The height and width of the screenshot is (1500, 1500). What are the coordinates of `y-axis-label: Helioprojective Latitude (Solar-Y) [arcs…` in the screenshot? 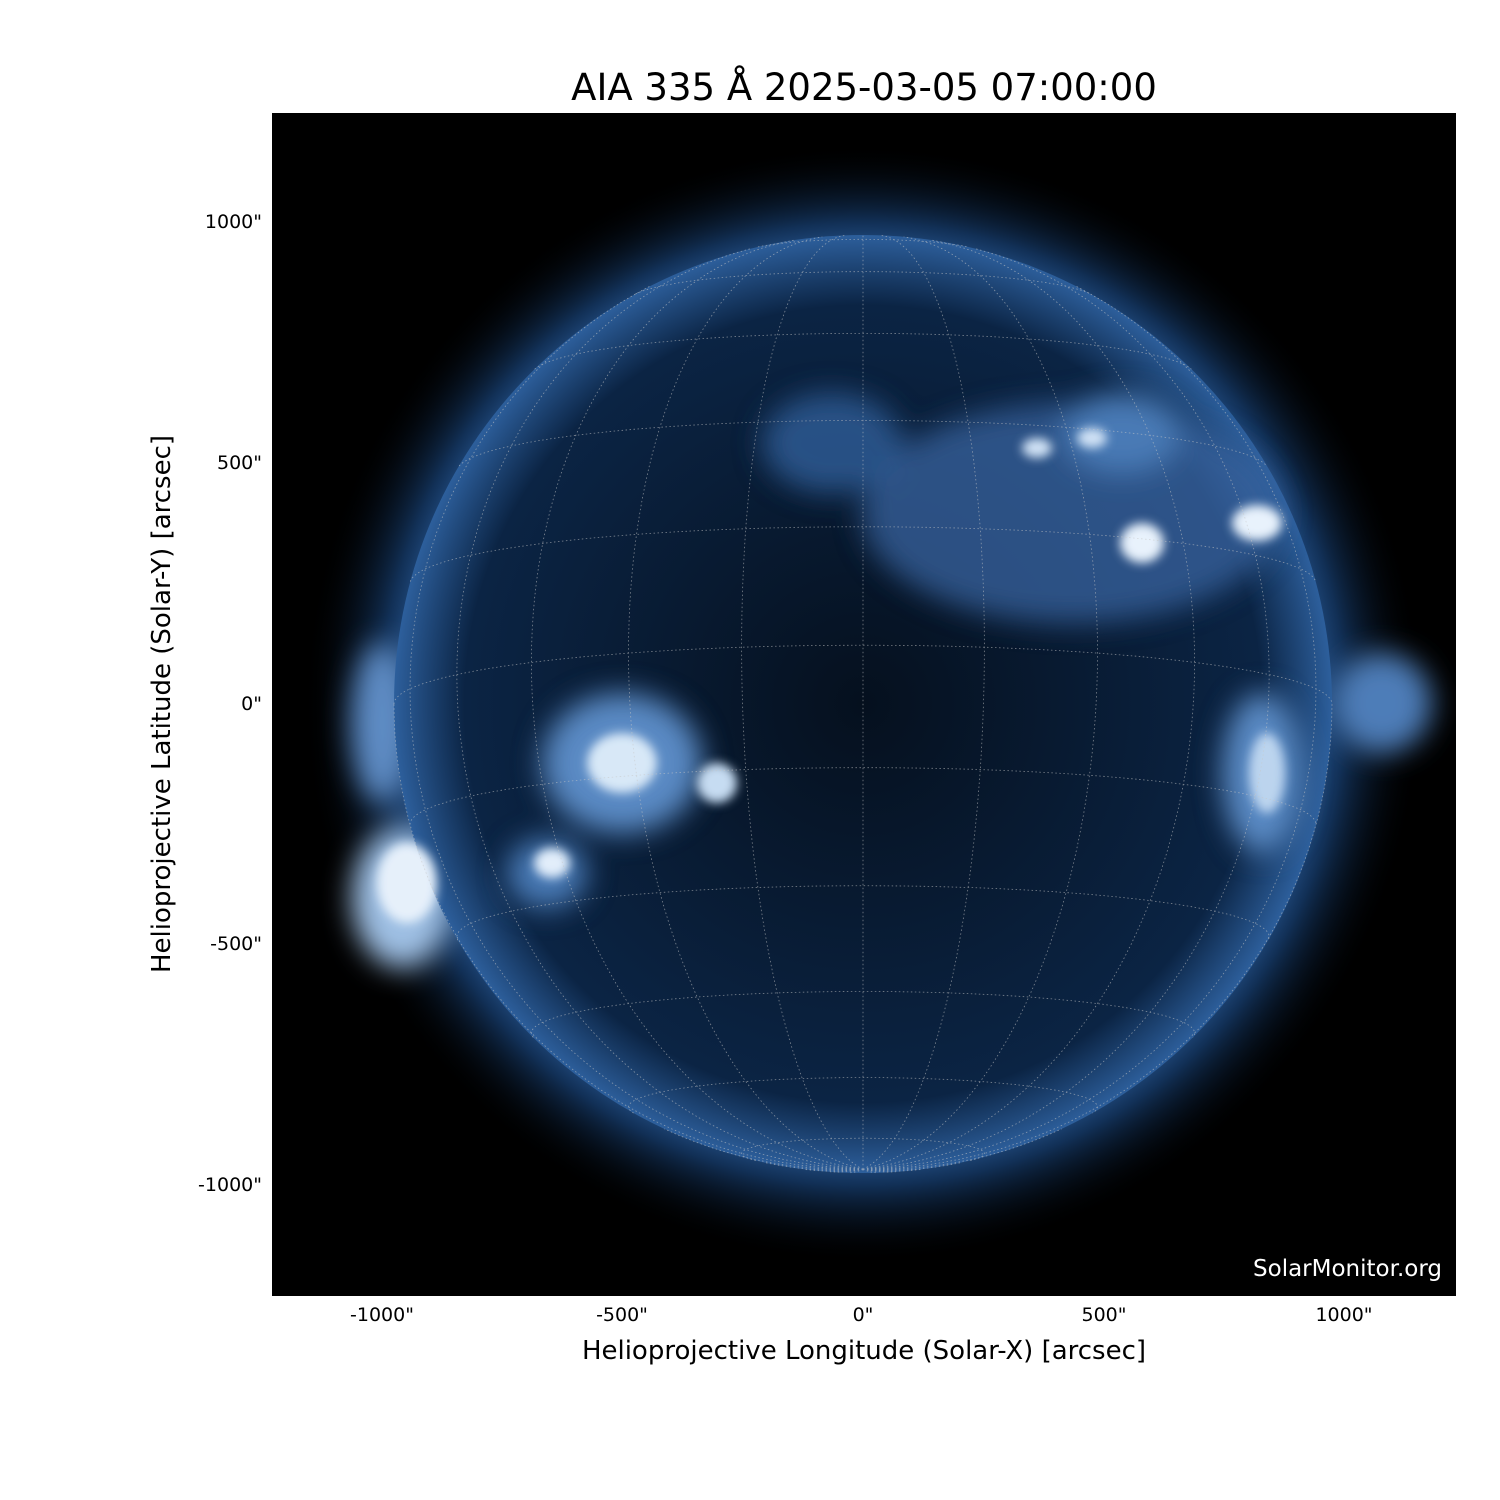 It's located at (162, 704).